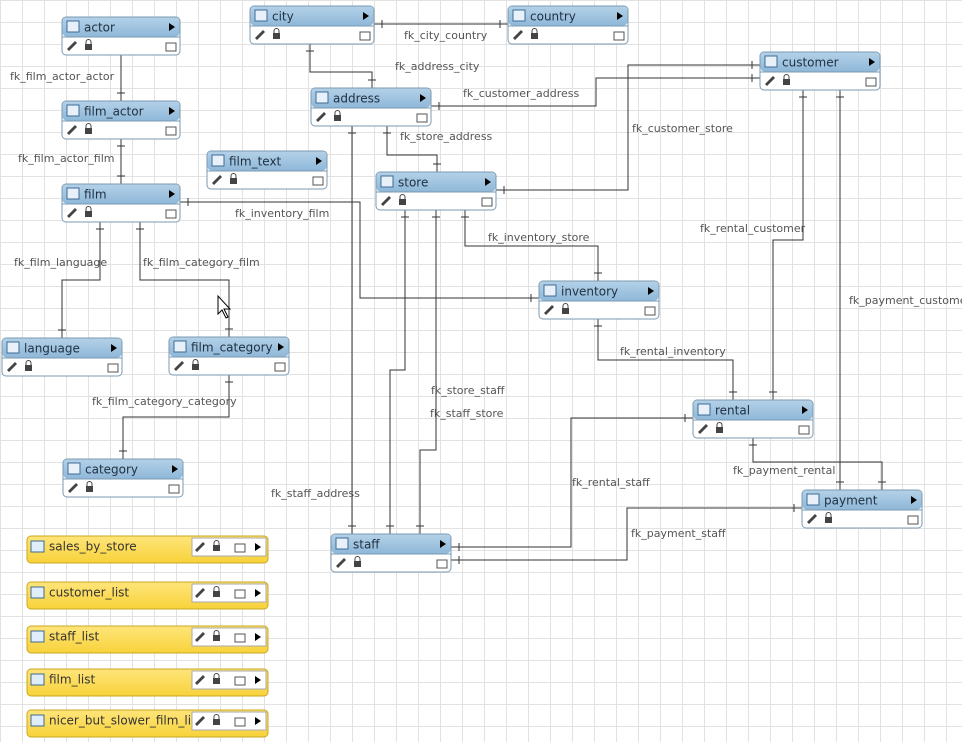  Describe the element at coordinates (89, 593) in the screenshot. I see `view-name: customer_list` at that location.